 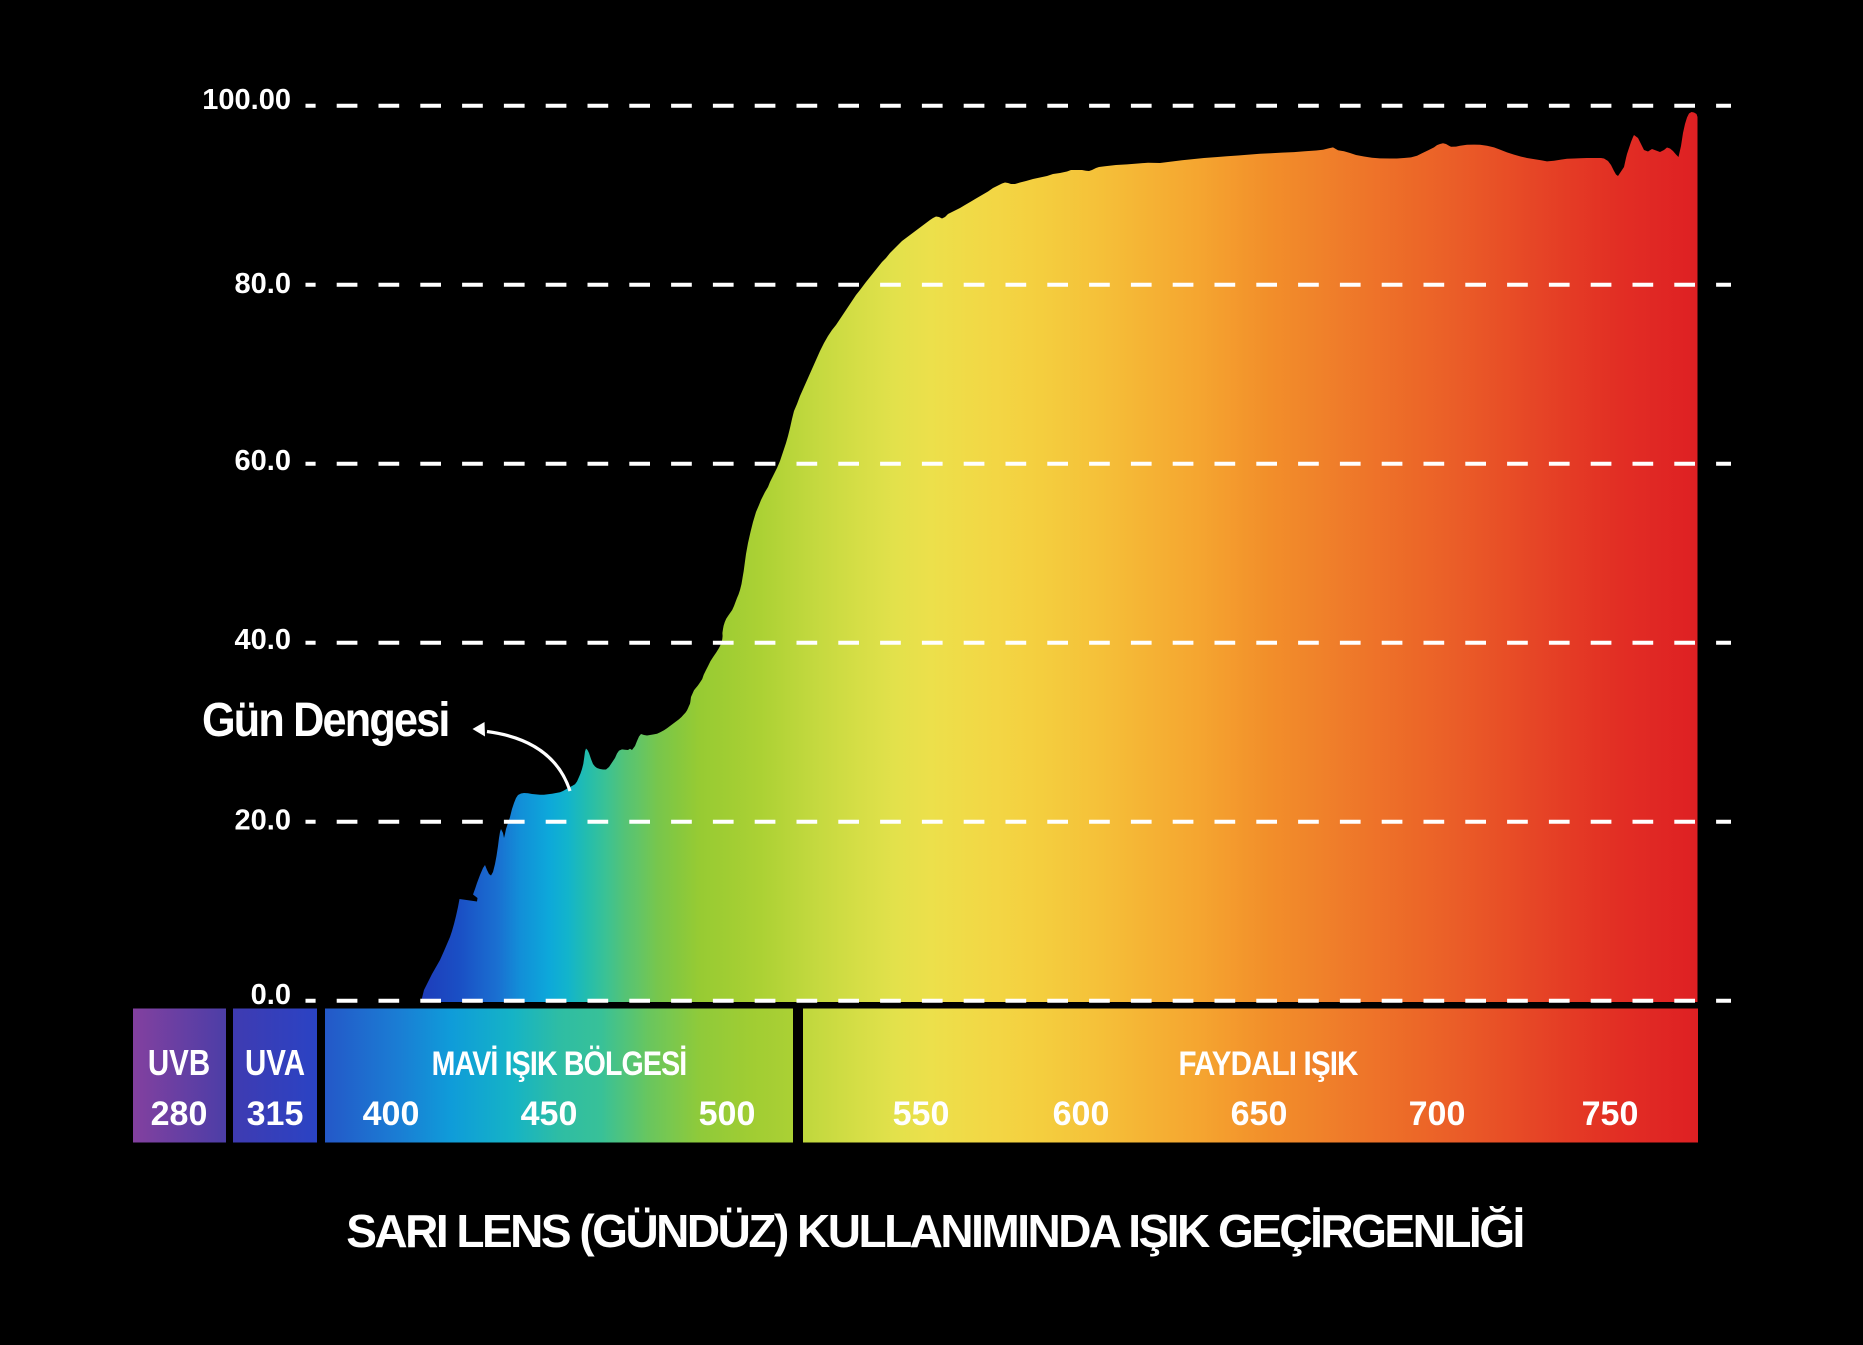 What do you see at coordinates (275, 1062) in the screenshot?
I see `svg-text: UVA` at bounding box center [275, 1062].